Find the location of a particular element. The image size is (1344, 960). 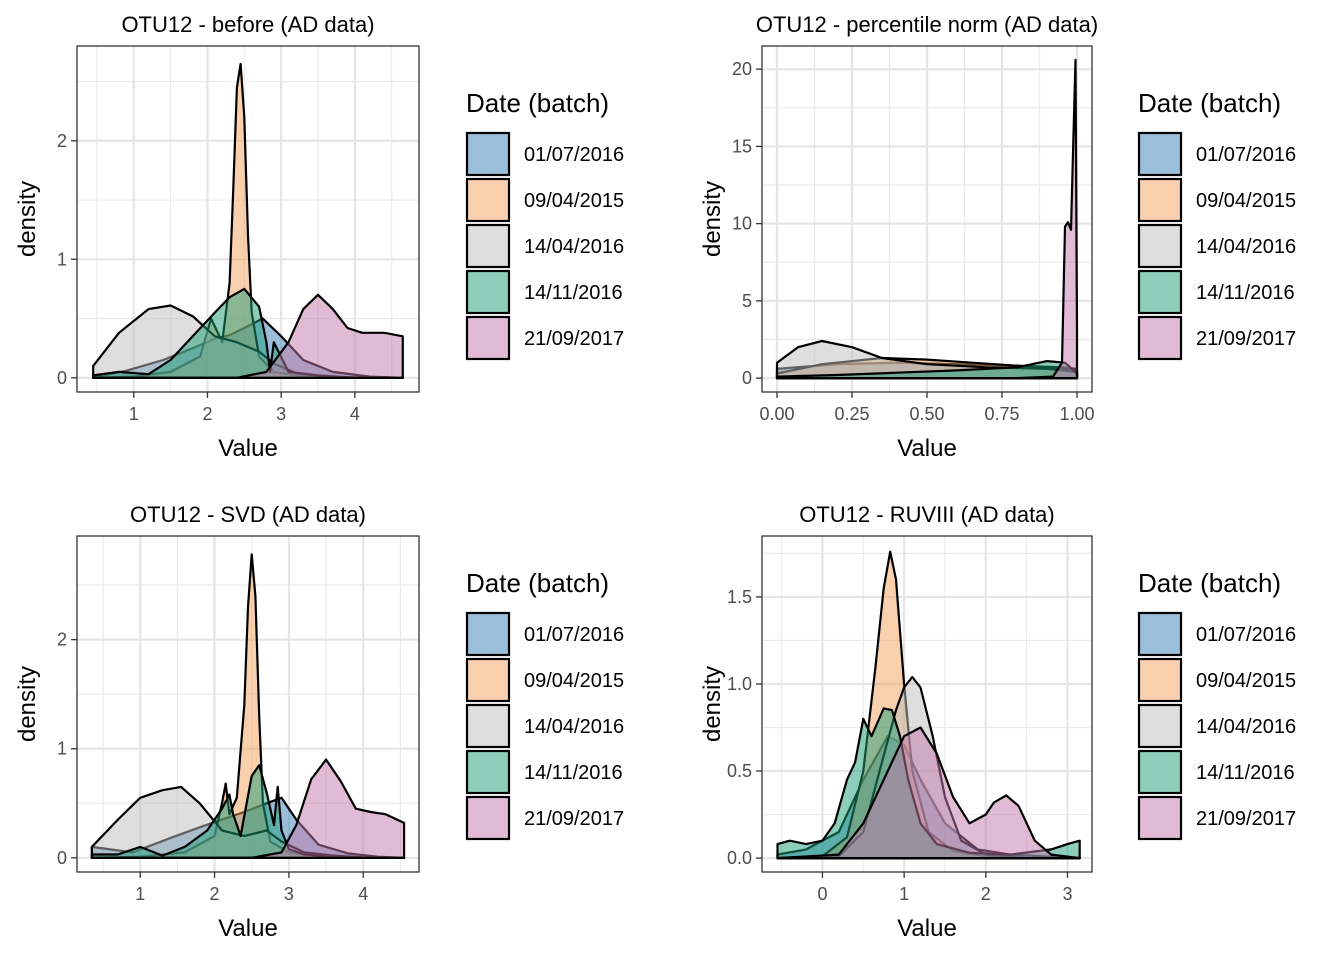

x-tick-label: 0.00 is located at coordinates (776, 414).